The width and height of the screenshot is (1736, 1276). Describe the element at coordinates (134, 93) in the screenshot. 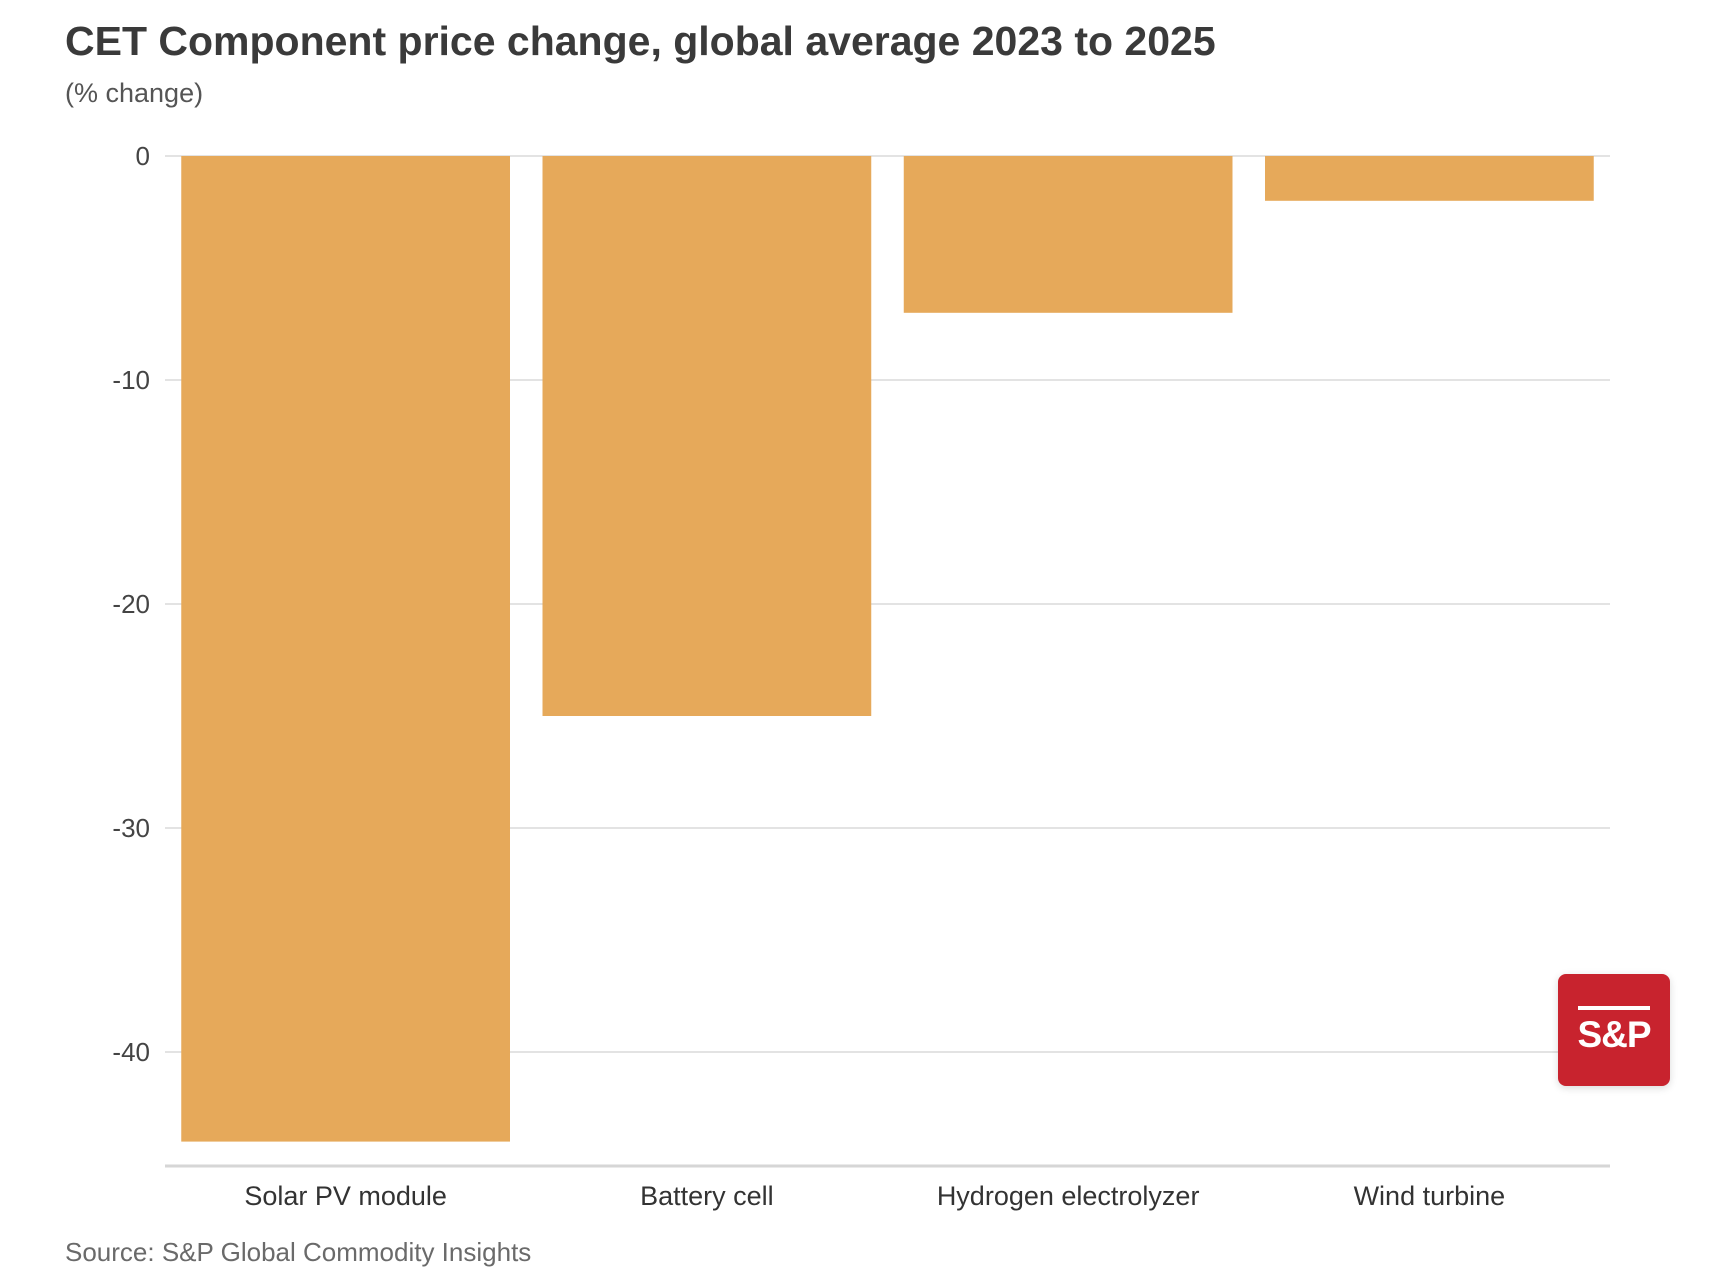

I see `chart-subtitle: (% change)` at that location.